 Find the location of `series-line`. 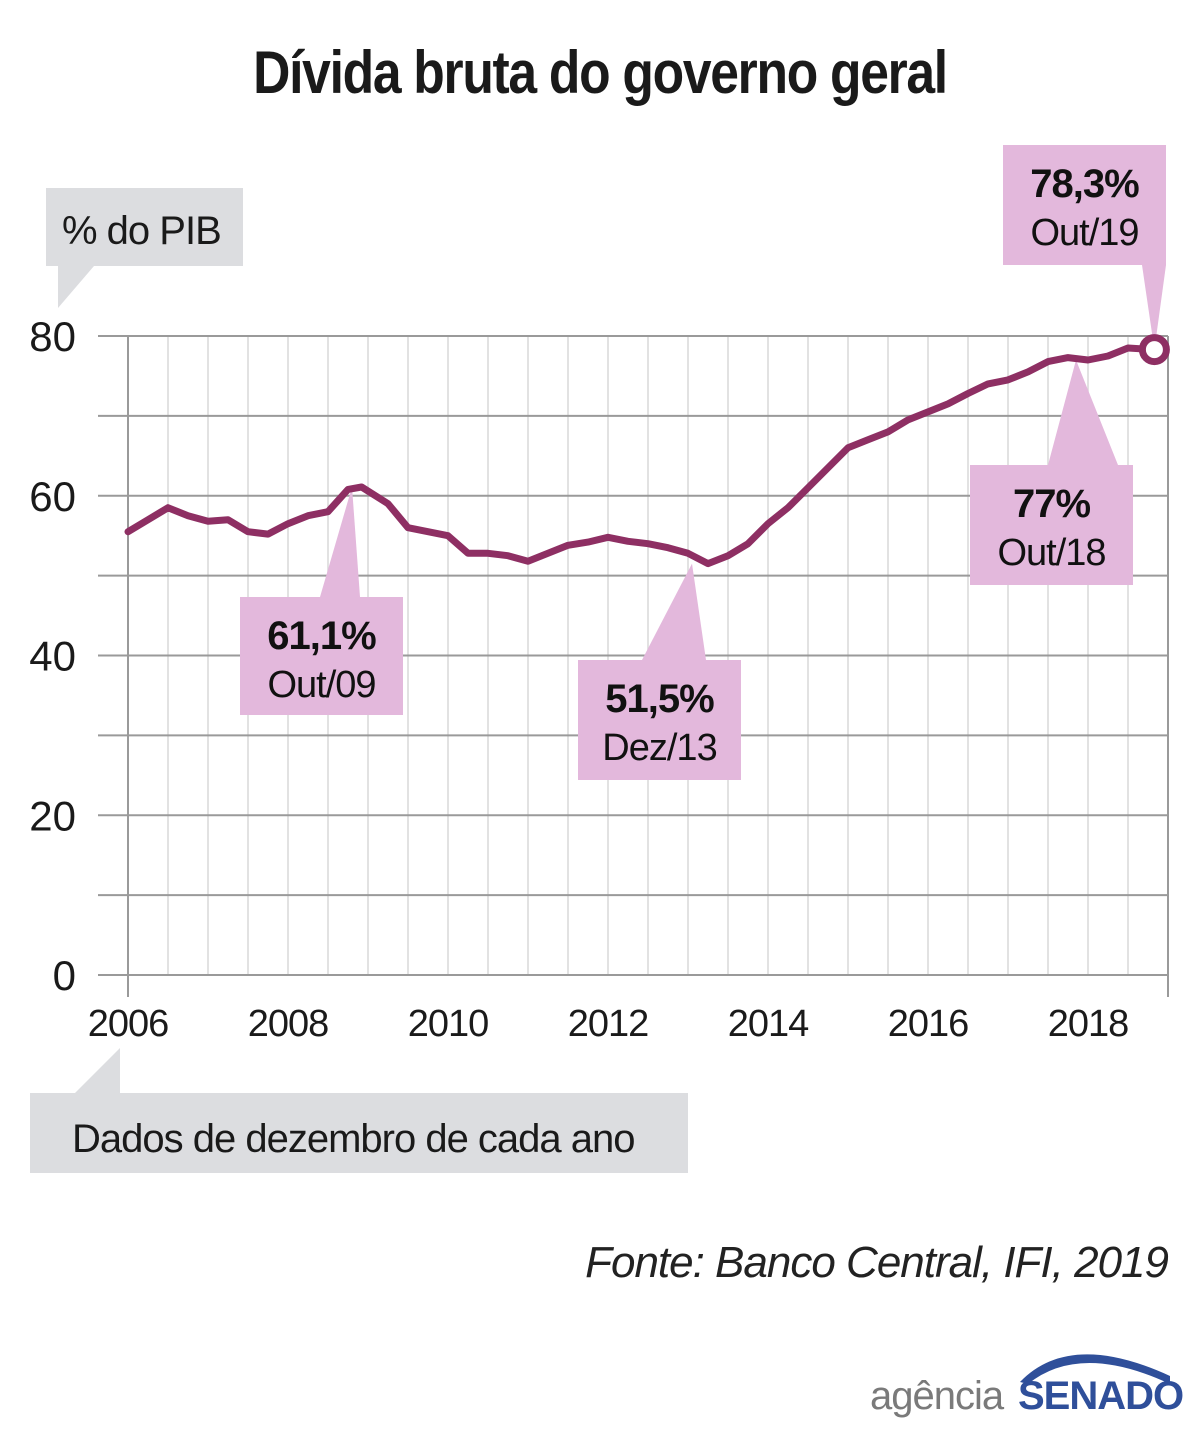

series-line is located at coordinates (641, 456).